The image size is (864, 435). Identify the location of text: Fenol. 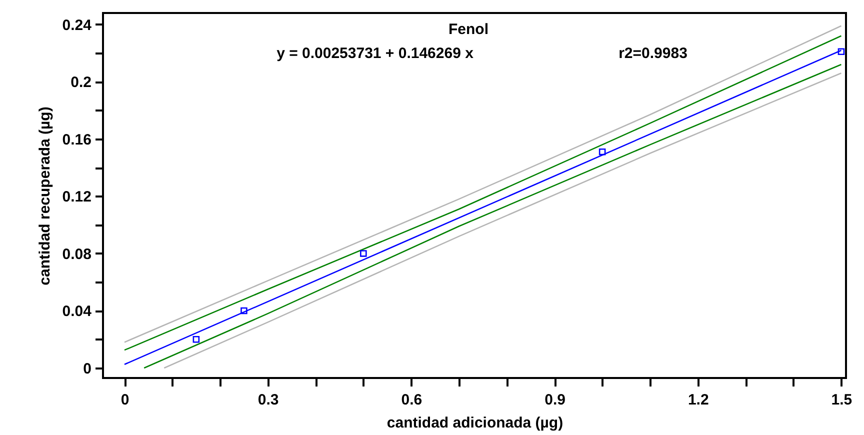
(468, 29).